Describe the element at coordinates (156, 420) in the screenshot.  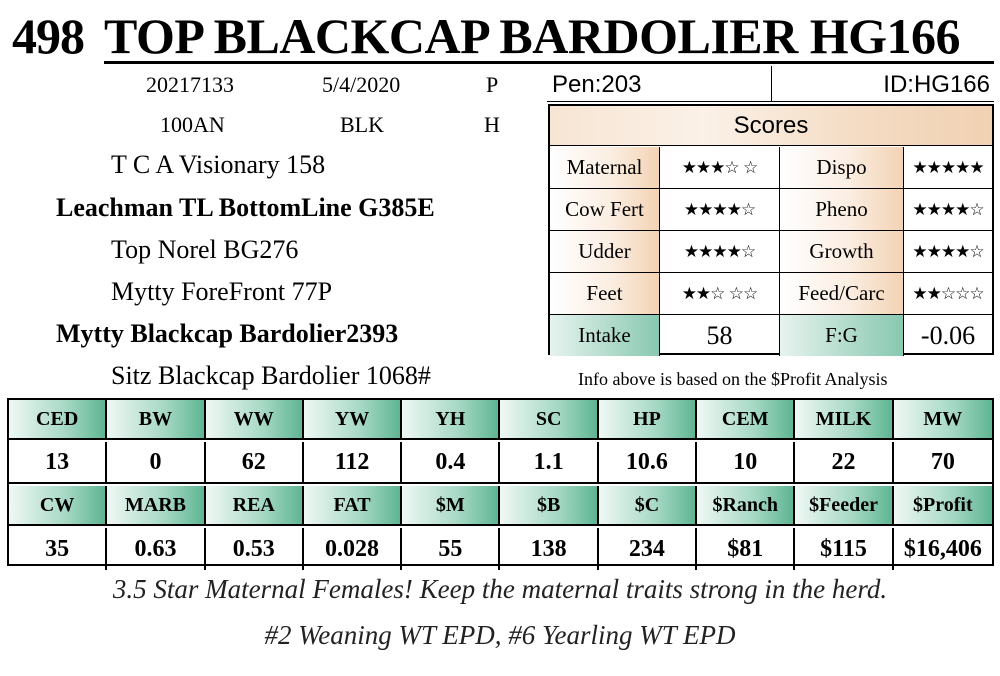
I see `epd-header-cell: BW` at that location.